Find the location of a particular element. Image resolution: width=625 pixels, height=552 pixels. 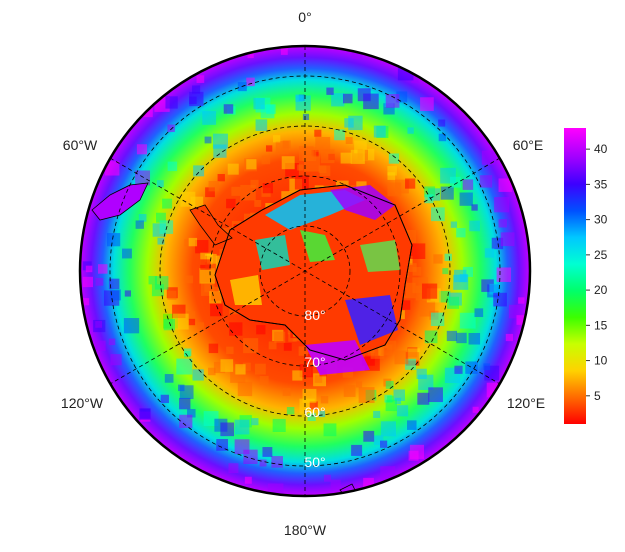

lon-label-top: 0° is located at coordinates (304, 17).